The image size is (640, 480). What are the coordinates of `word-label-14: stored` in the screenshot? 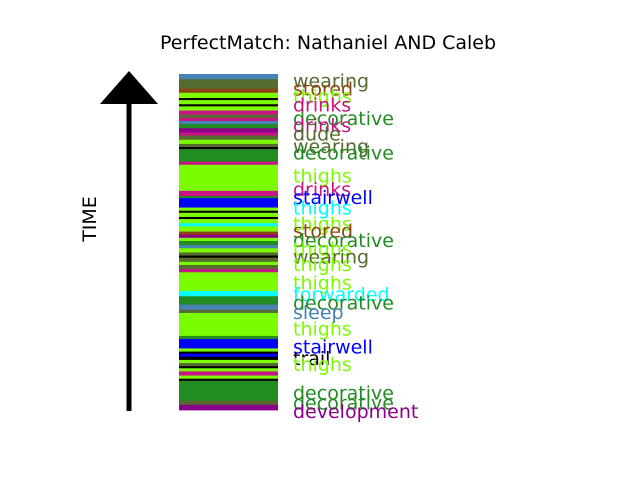 It's located at (323, 232).